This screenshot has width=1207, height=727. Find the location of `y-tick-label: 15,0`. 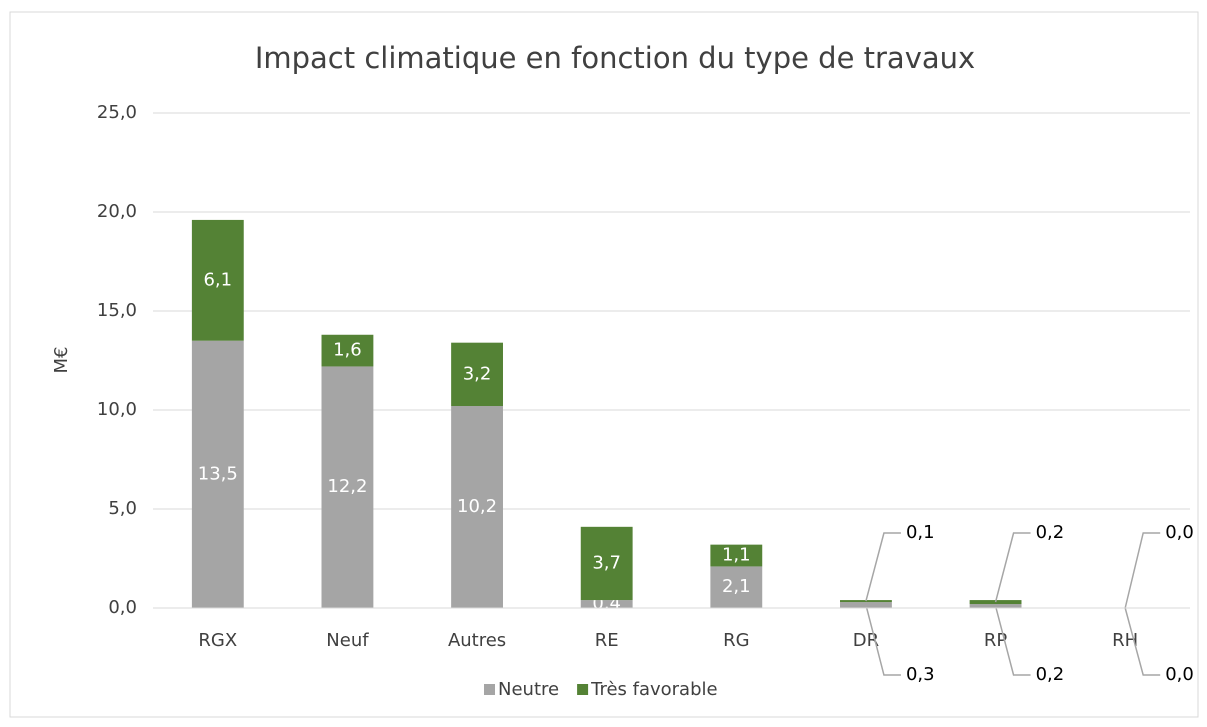

y-tick-label: 15,0 is located at coordinates (117, 310).